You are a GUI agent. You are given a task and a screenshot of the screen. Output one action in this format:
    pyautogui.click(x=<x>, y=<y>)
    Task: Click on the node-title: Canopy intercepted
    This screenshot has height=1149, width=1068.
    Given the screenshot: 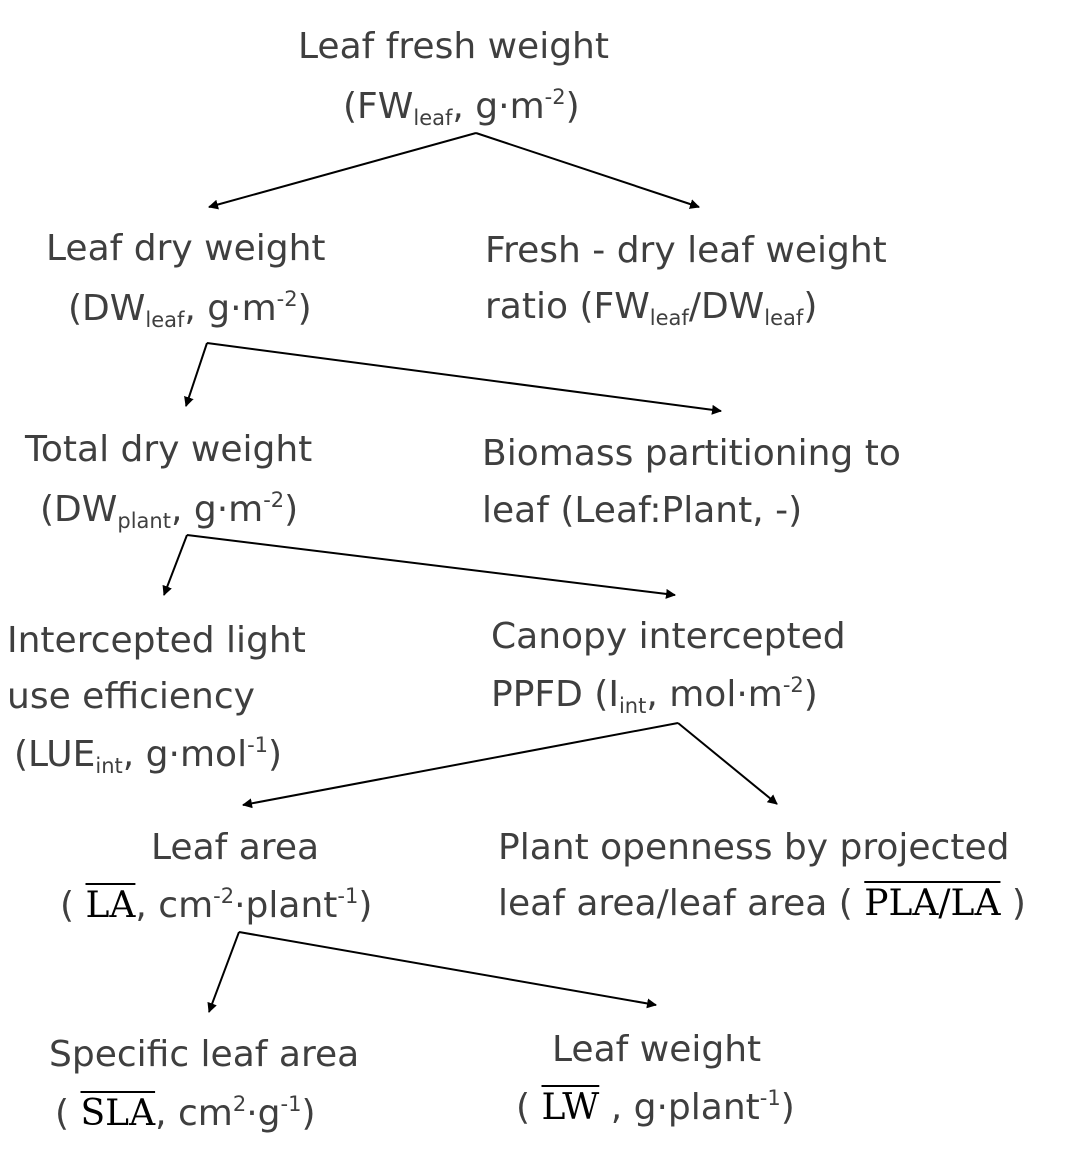 What is the action you would take?
    pyautogui.click(x=668, y=636)
    